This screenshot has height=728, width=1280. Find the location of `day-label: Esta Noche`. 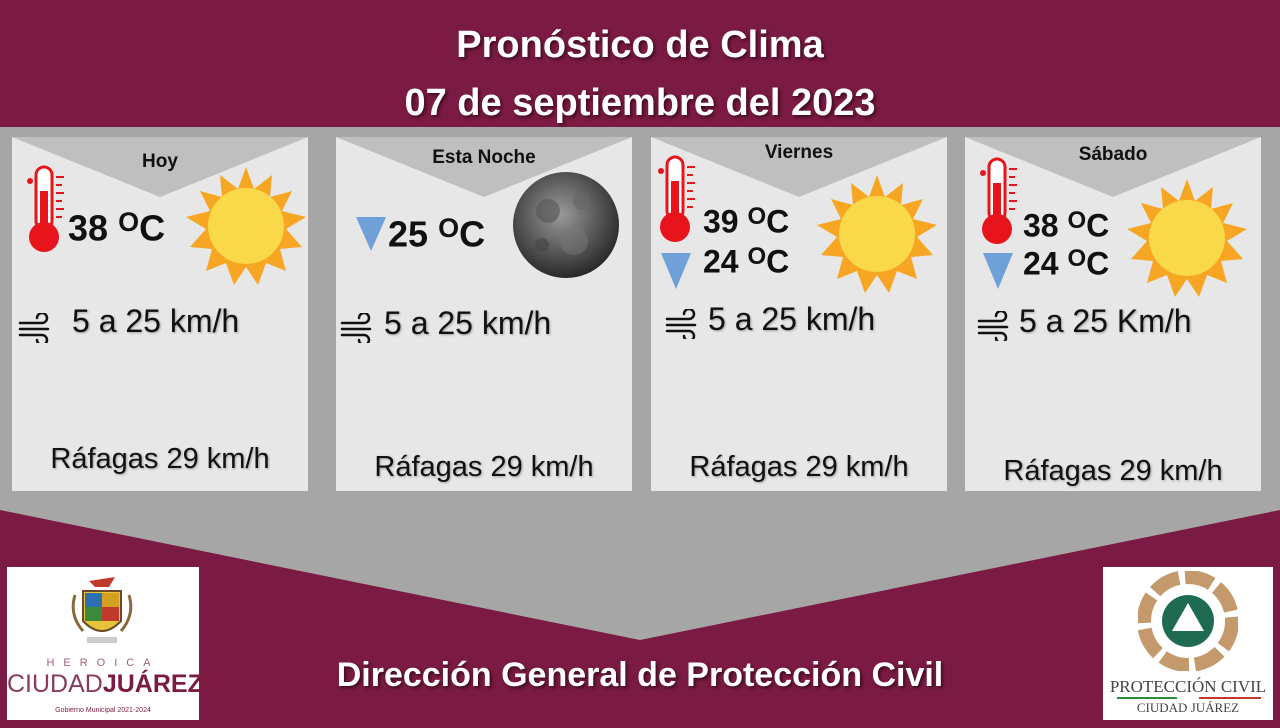

day-label: Esta Noche is located at coordinates (484, 157).